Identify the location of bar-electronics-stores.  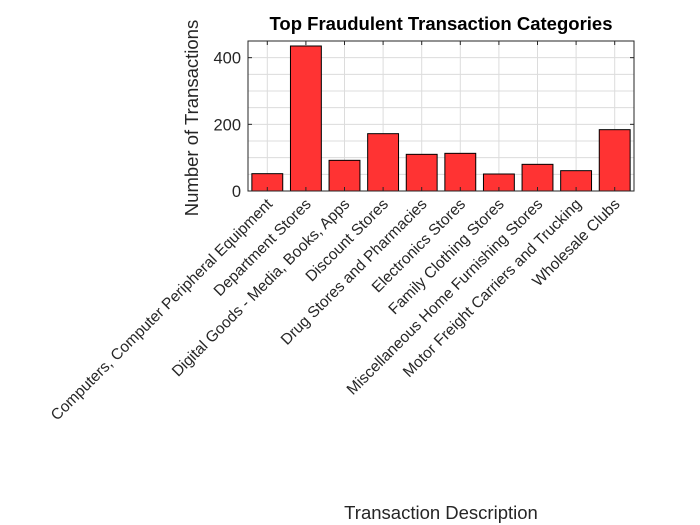
(460, 172).